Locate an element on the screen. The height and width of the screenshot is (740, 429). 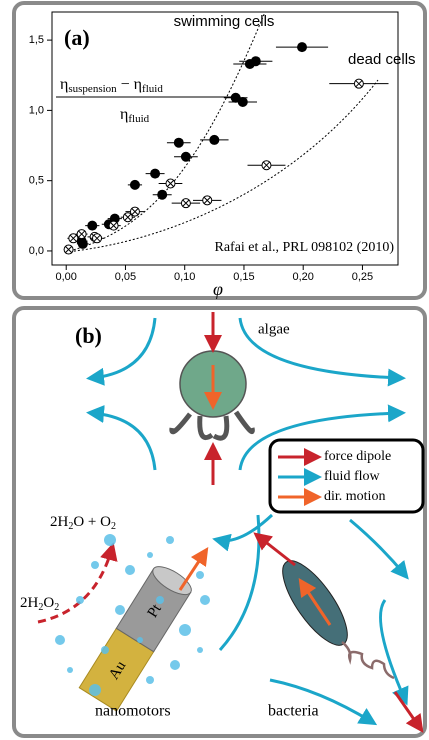
y-tick-label: 1,0 is located at coordinates (36, 110).